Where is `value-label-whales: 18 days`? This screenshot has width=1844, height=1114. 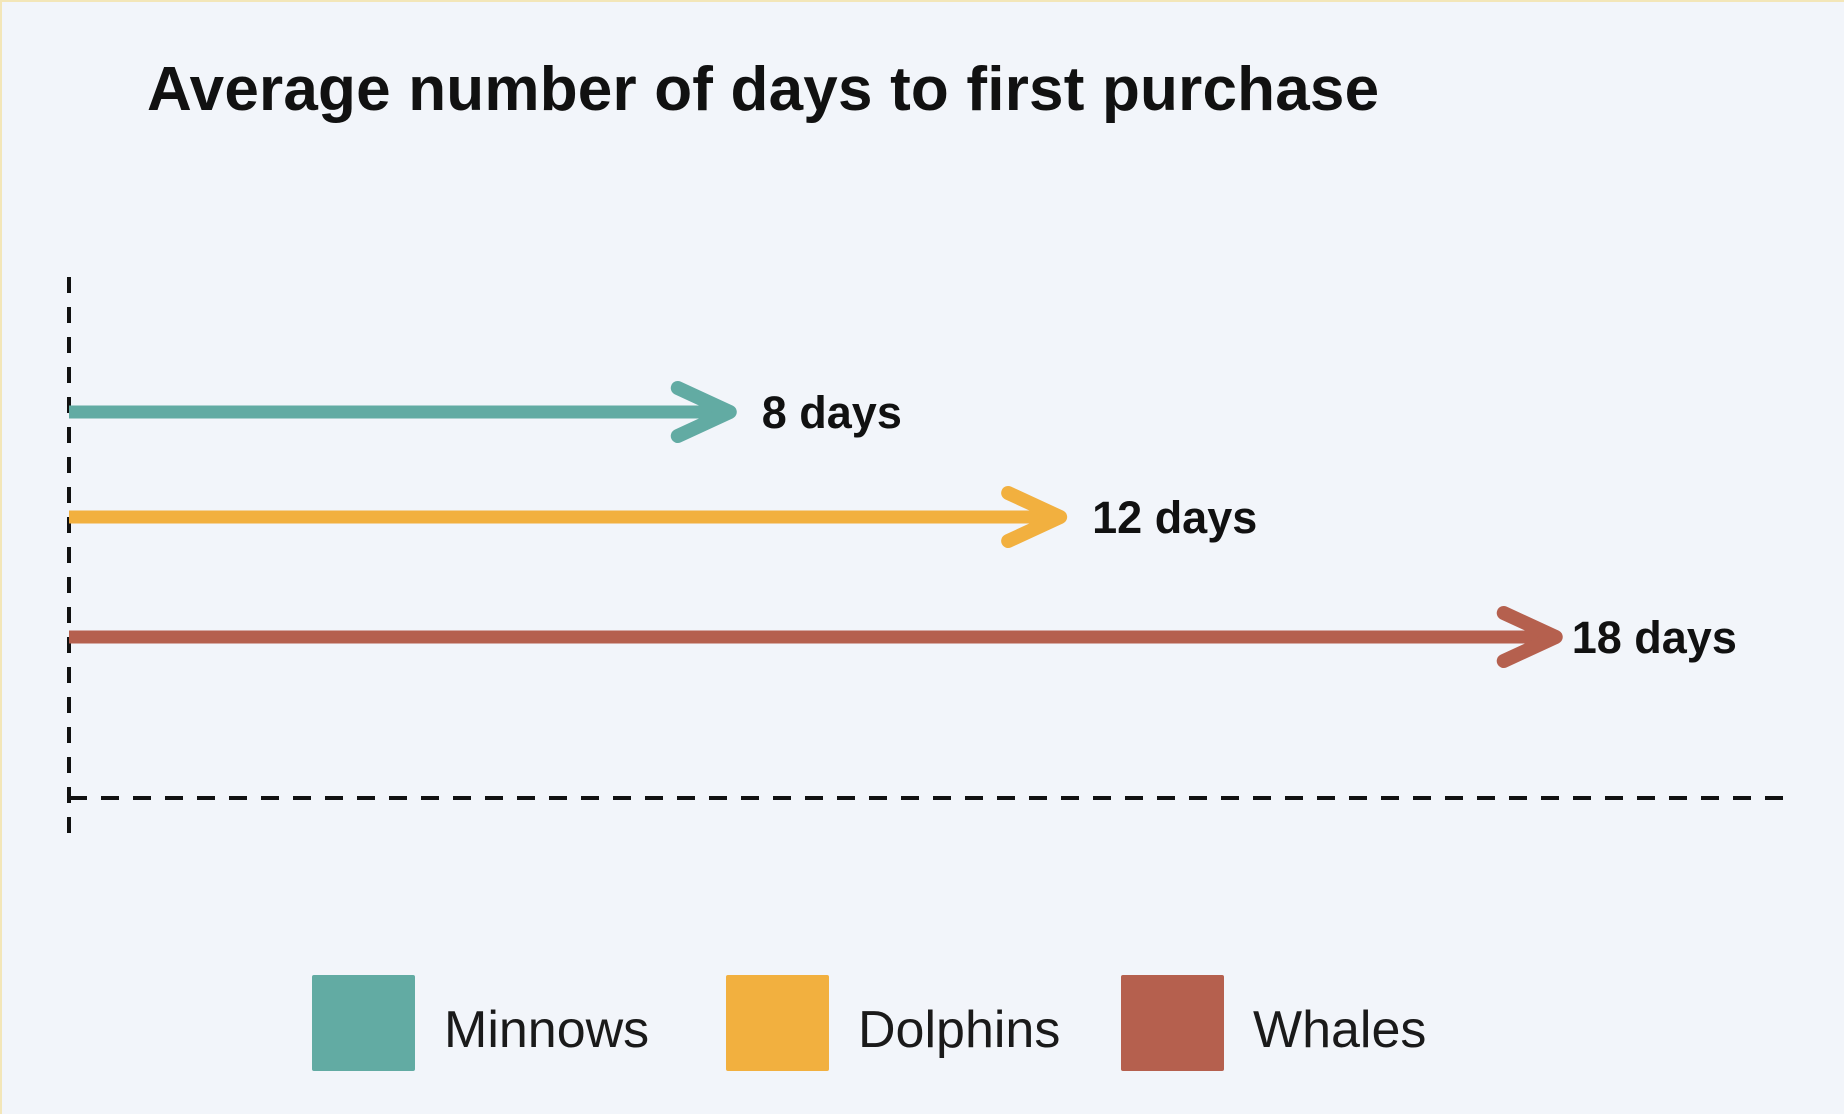
value-label-whales: 18 days is located at coordinates (1654, 637).